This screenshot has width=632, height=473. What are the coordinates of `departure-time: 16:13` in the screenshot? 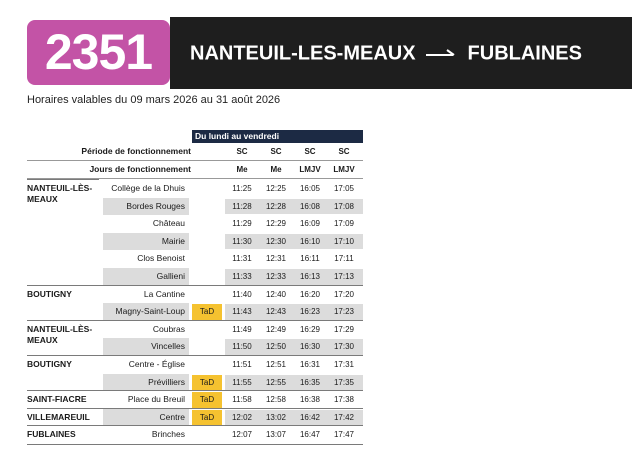 It's located at (310, 276).